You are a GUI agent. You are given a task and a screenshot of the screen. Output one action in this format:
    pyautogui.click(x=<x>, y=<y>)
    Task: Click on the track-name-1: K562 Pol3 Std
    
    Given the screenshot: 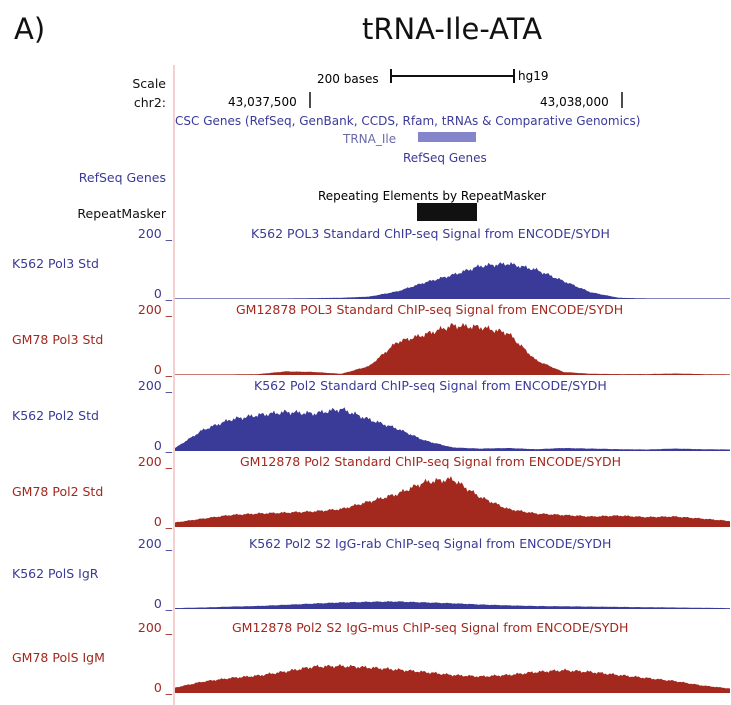 What is the action you would take?
    pyautogui.click(x=55, y=263)
    